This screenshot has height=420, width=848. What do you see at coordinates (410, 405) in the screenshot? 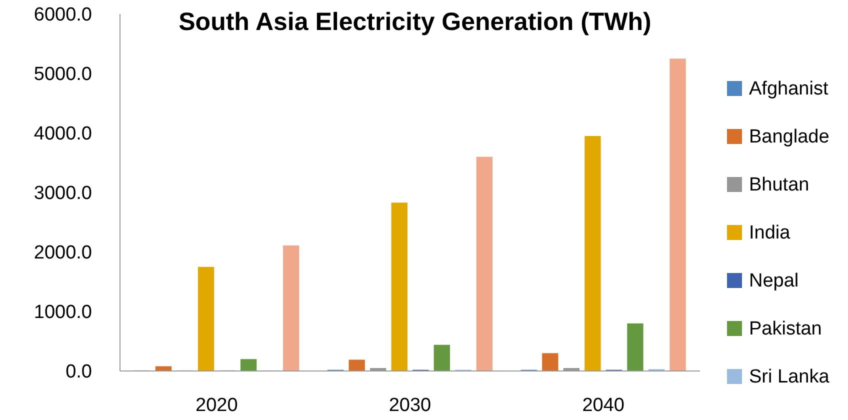
I see `x-tick-label: 2030` at bounding box center [410, 405].